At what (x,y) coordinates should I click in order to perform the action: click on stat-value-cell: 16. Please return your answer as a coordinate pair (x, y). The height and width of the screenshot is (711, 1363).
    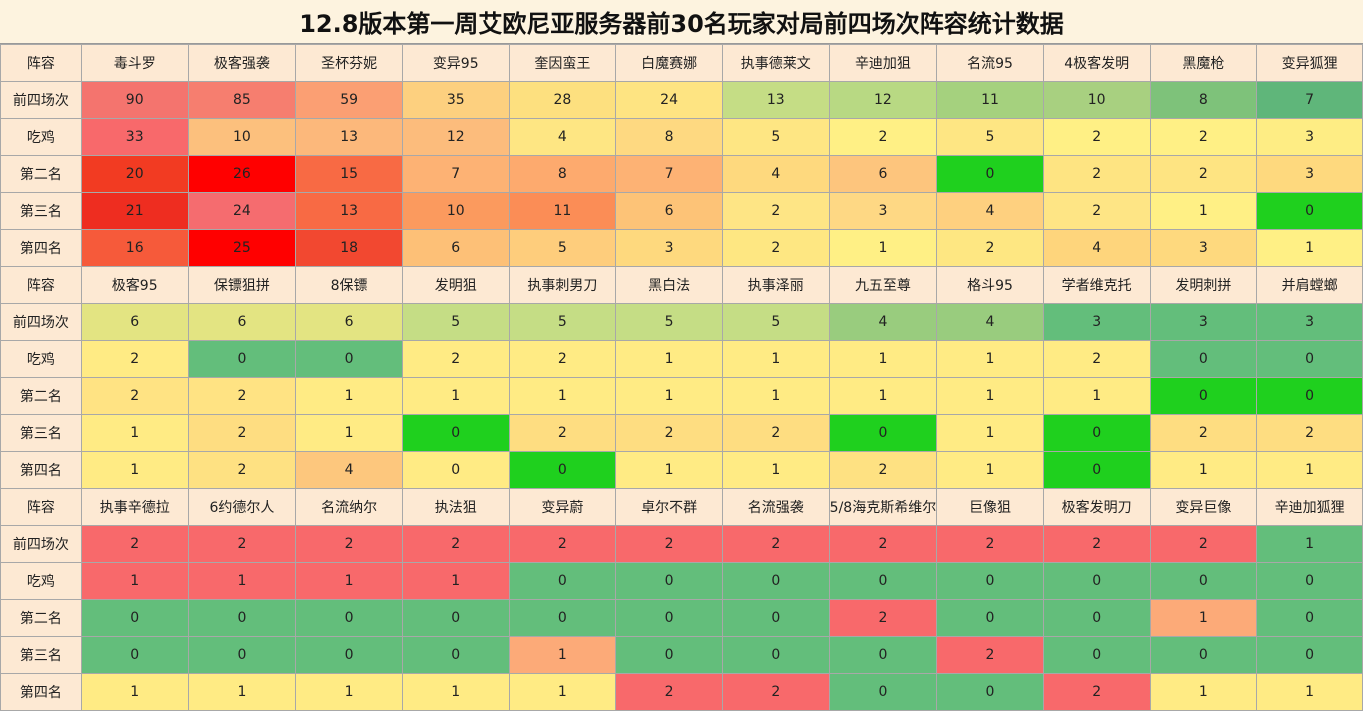
    Looking at the image, I should click on (134, 248).